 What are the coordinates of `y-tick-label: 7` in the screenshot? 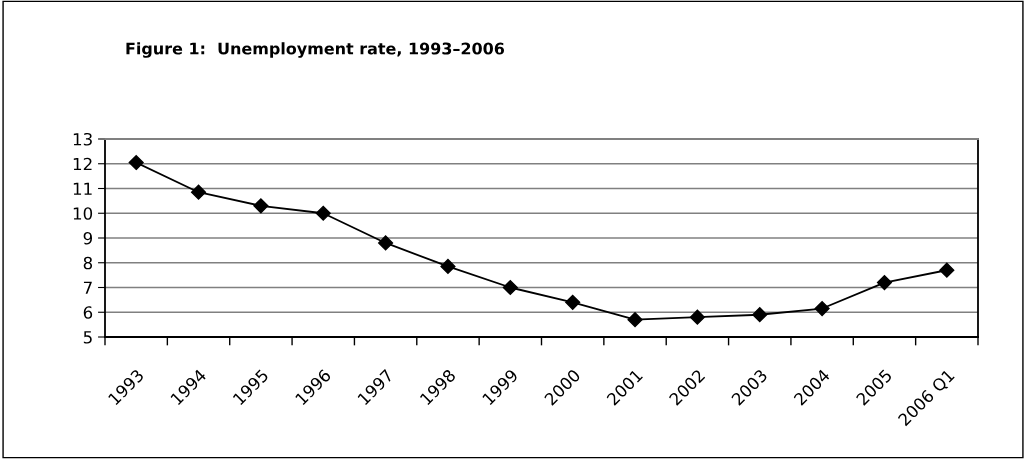 It's located at (87, 287).